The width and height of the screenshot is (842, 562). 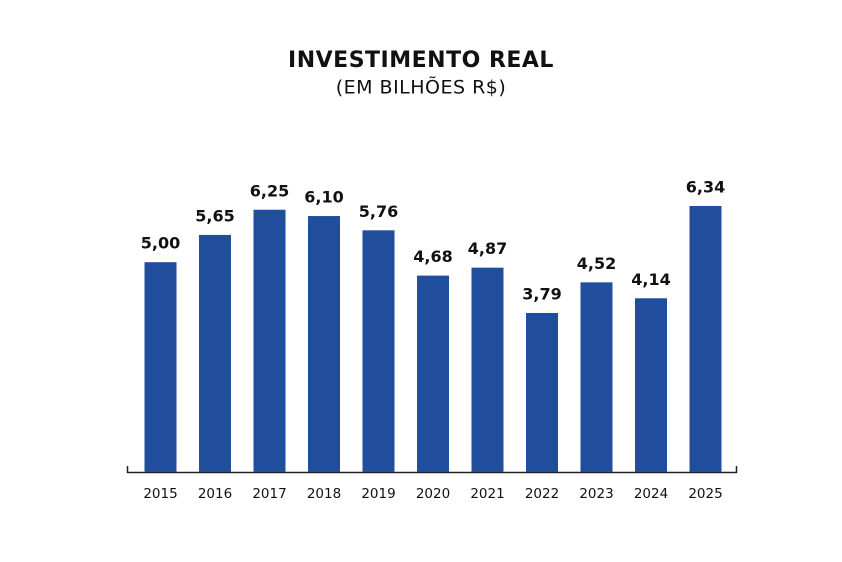 I want to click on x-tick-label: 2015, so click(x=160, y=494).